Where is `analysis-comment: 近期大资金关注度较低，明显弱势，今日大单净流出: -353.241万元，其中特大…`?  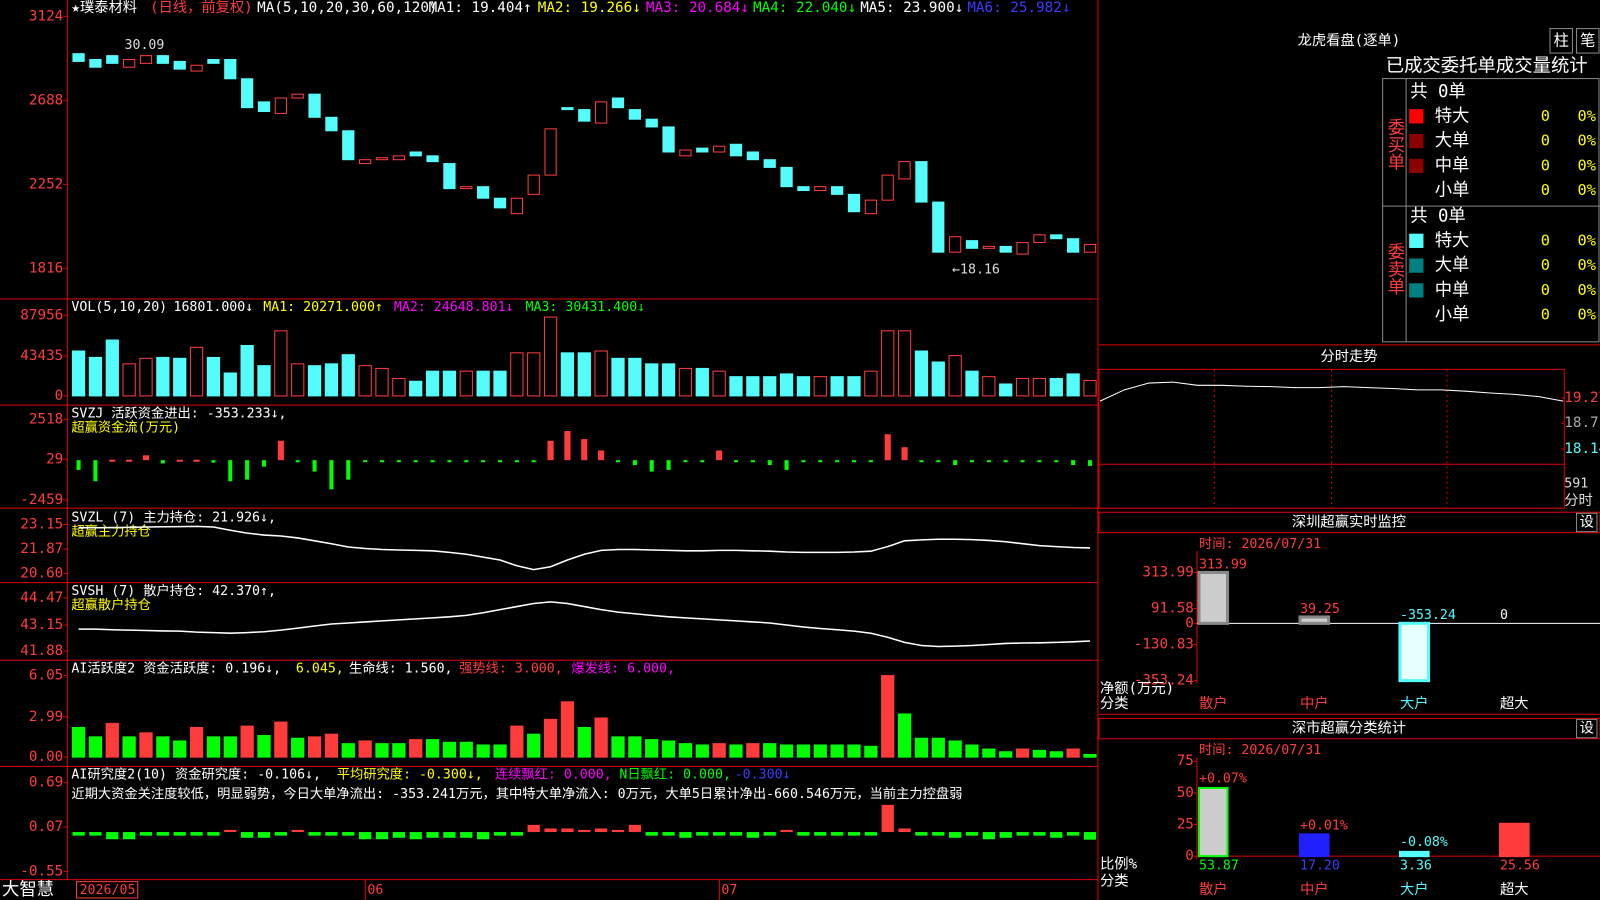 analysis-comment: 近期大资金关注度较低，明显弱势，今日大单净流出: -353.241万元，其中特大… is located at coordinates (516, 793).